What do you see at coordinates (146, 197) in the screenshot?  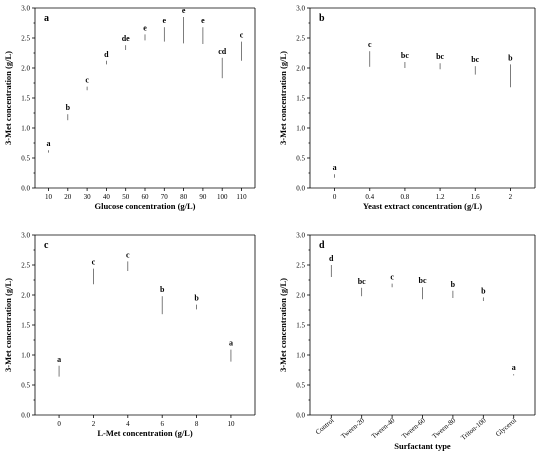 I see `x-tick-label: 60` at bounding box center [146, 197].